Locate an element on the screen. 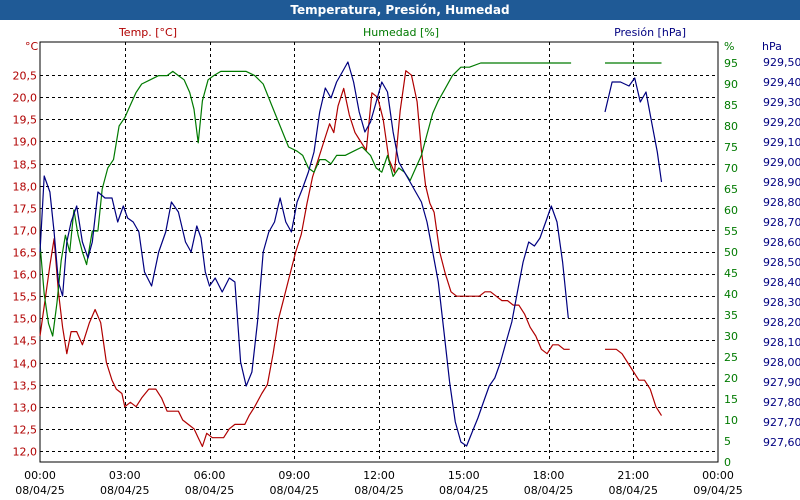 The height and width of the screenshot is (500, 800). temp-tick-label: 19,0 is located at coordinates (25, 142).